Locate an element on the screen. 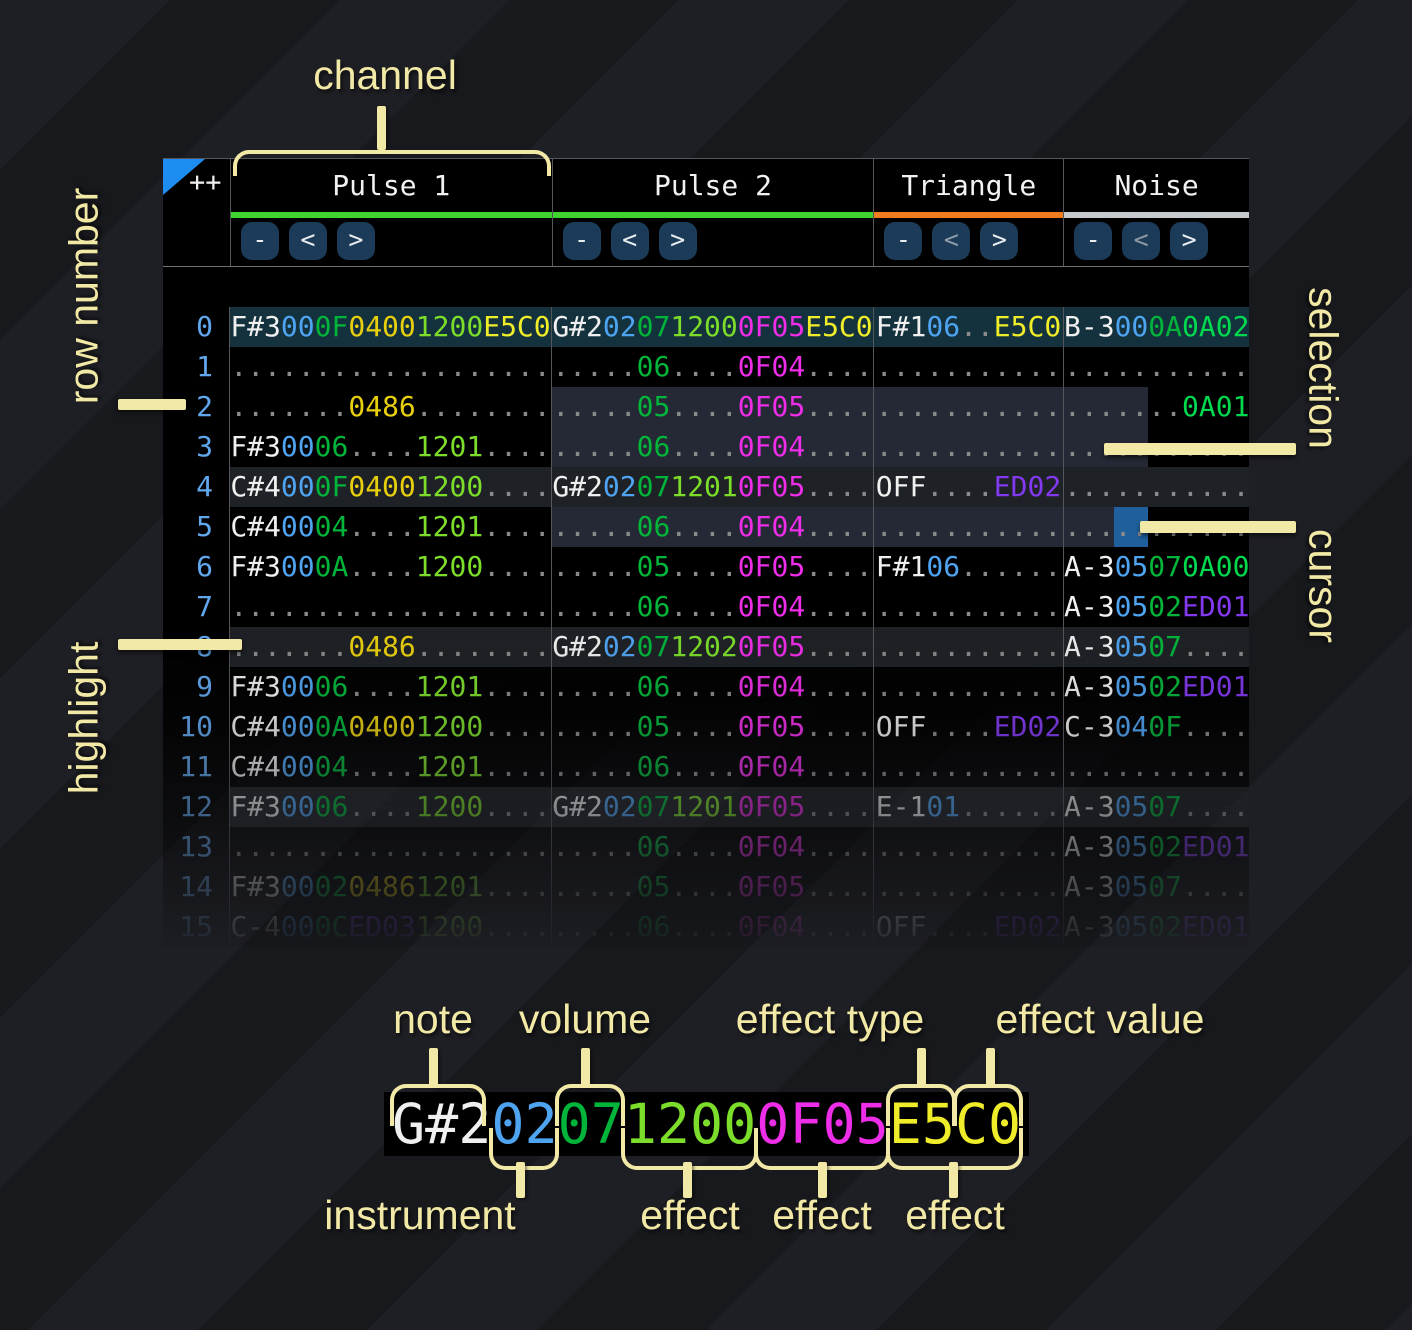  pattern-cell: G#2020712000F05E5C0 is located at coordinates (713, 327).